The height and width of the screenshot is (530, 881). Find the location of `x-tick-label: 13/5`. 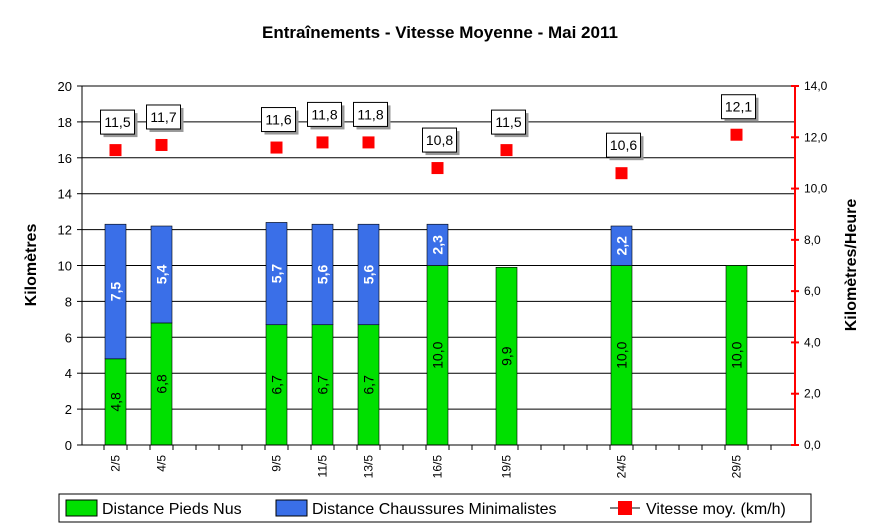

x-tick-label: 13/5 is located at coordinates (369, 467).